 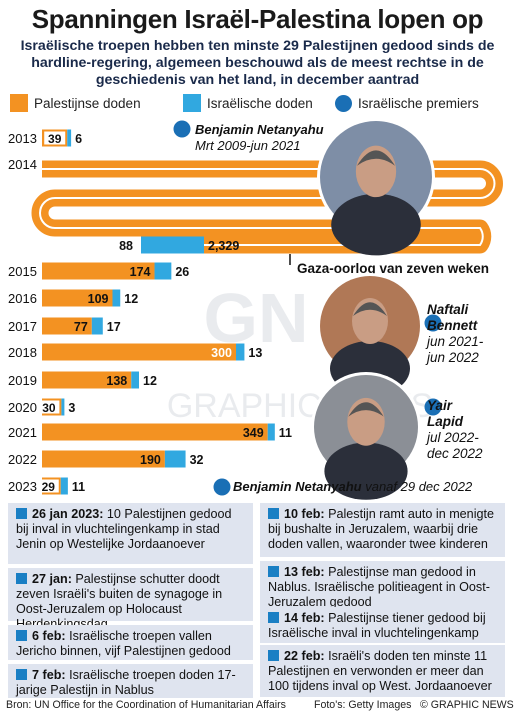 What do you see at coordinates (221, 353) in the screenshot?
I see `value-label-palestinian: 300` at bounding box center [221, 353].